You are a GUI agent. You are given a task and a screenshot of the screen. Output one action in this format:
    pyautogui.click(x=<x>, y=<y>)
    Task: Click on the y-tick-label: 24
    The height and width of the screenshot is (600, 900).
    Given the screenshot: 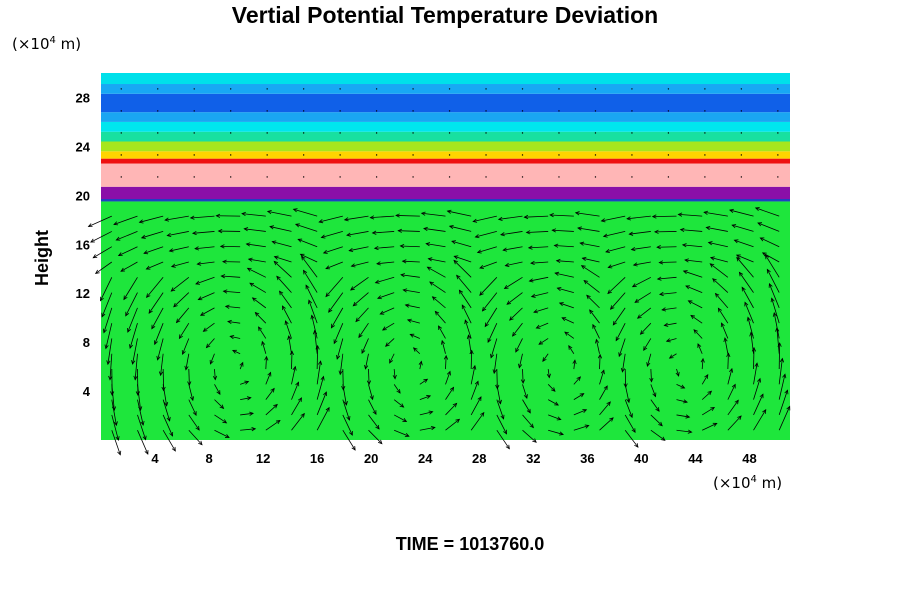 What is the action you would take?
    pyautogui.click(x=83, y=146)
    